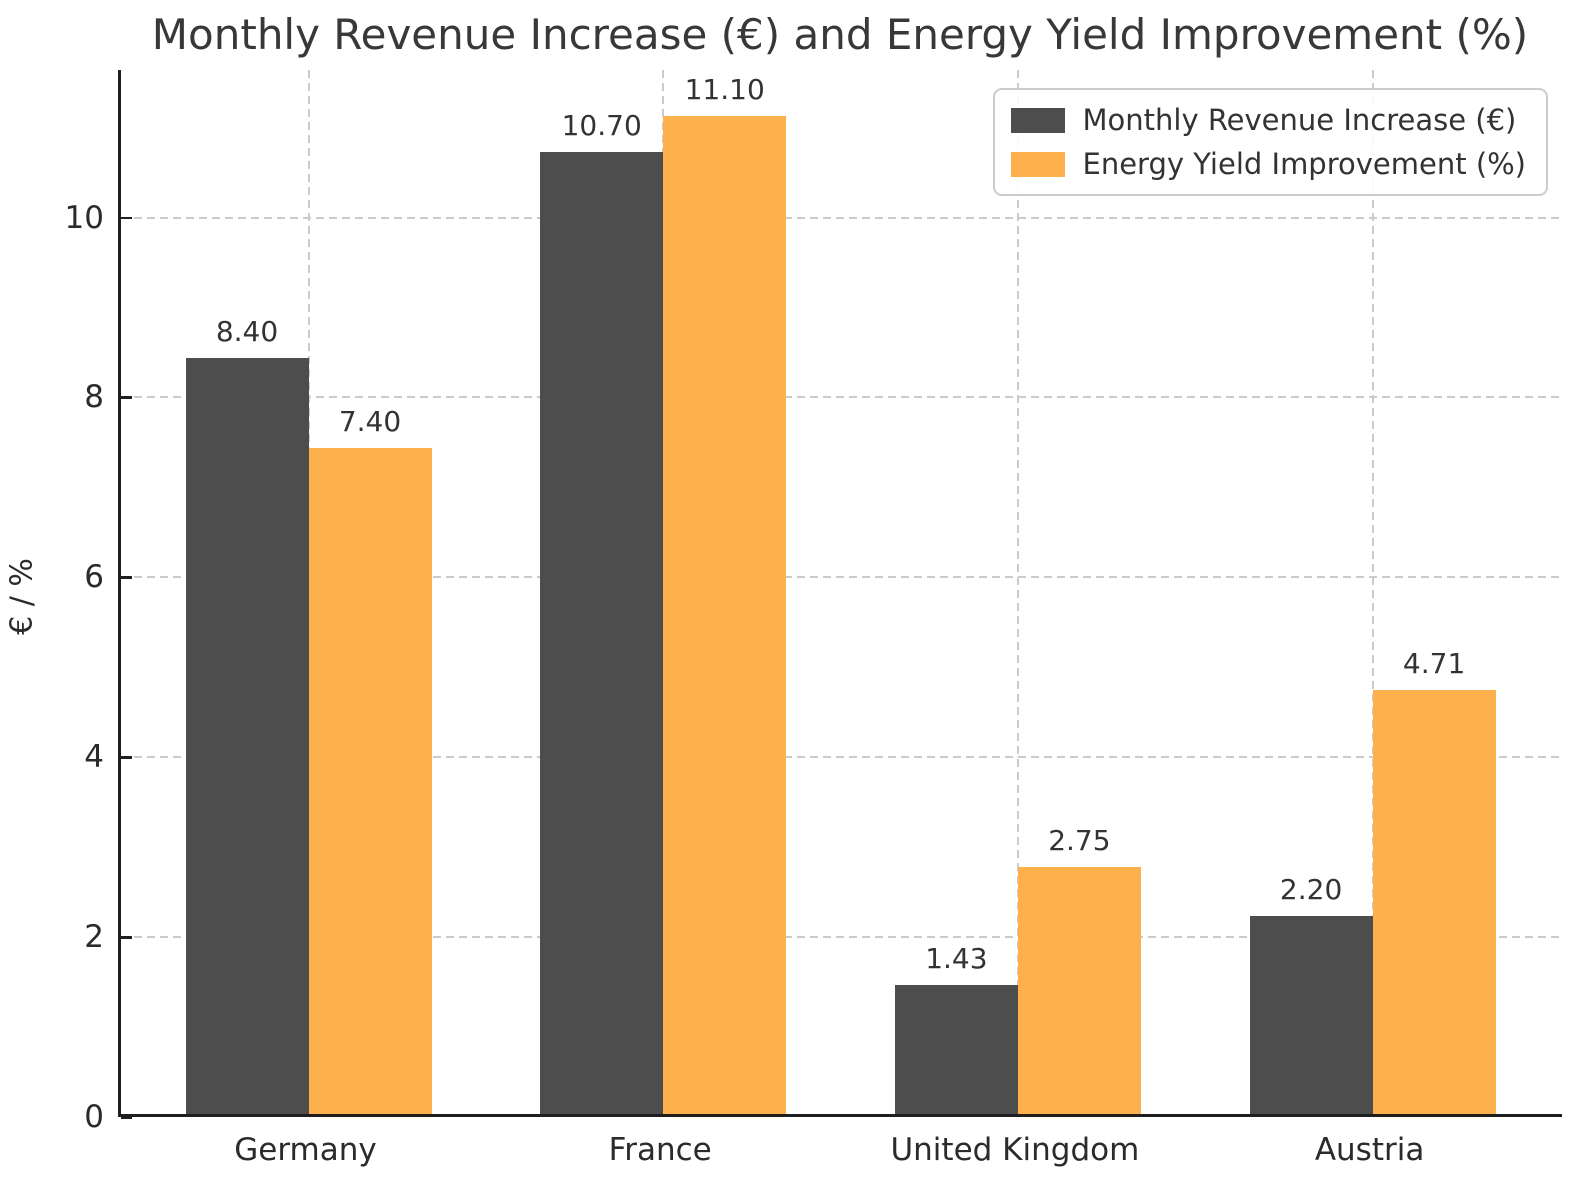  What do you see at coordinates (370, 422) in the screenshot?
I see `bar-value-label: 7.40` at bounding box center [370, 422].